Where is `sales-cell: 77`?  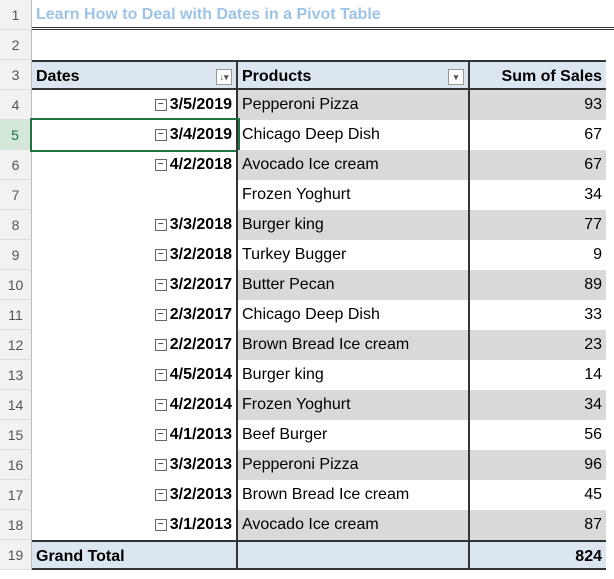
sales-cell: 77 is located at coordinates (538, 225).